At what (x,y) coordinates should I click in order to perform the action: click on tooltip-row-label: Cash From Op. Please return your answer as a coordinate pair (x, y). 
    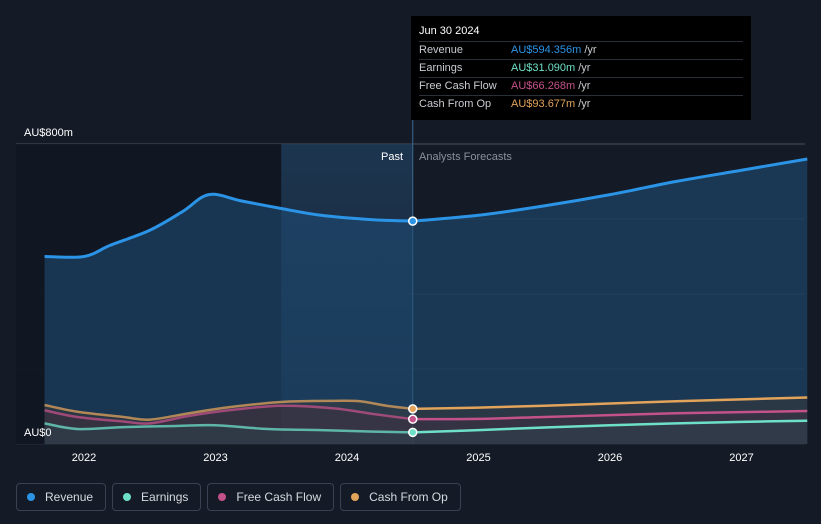
    Looking at the image, I should click on (455, 104).